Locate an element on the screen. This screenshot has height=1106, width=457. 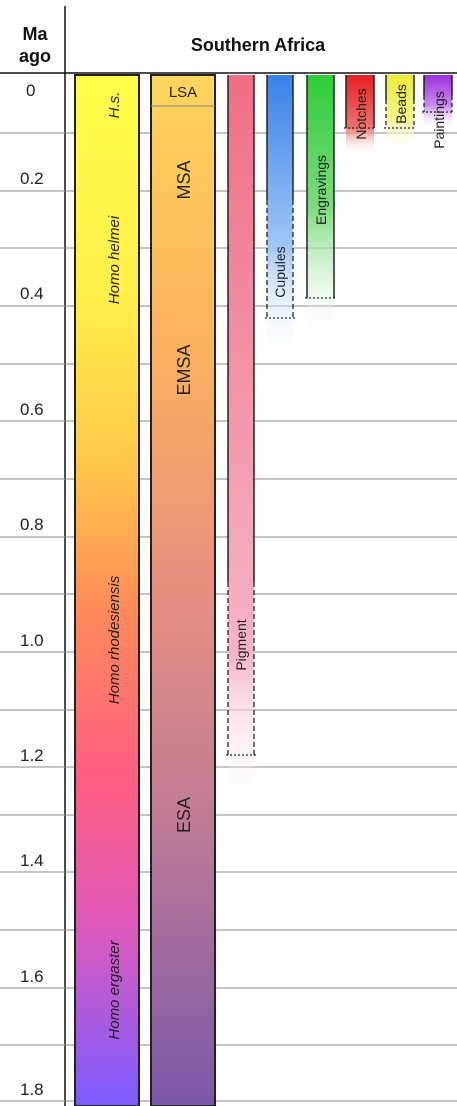
artifact-notches: Notches is located at coordinates (360, 115).